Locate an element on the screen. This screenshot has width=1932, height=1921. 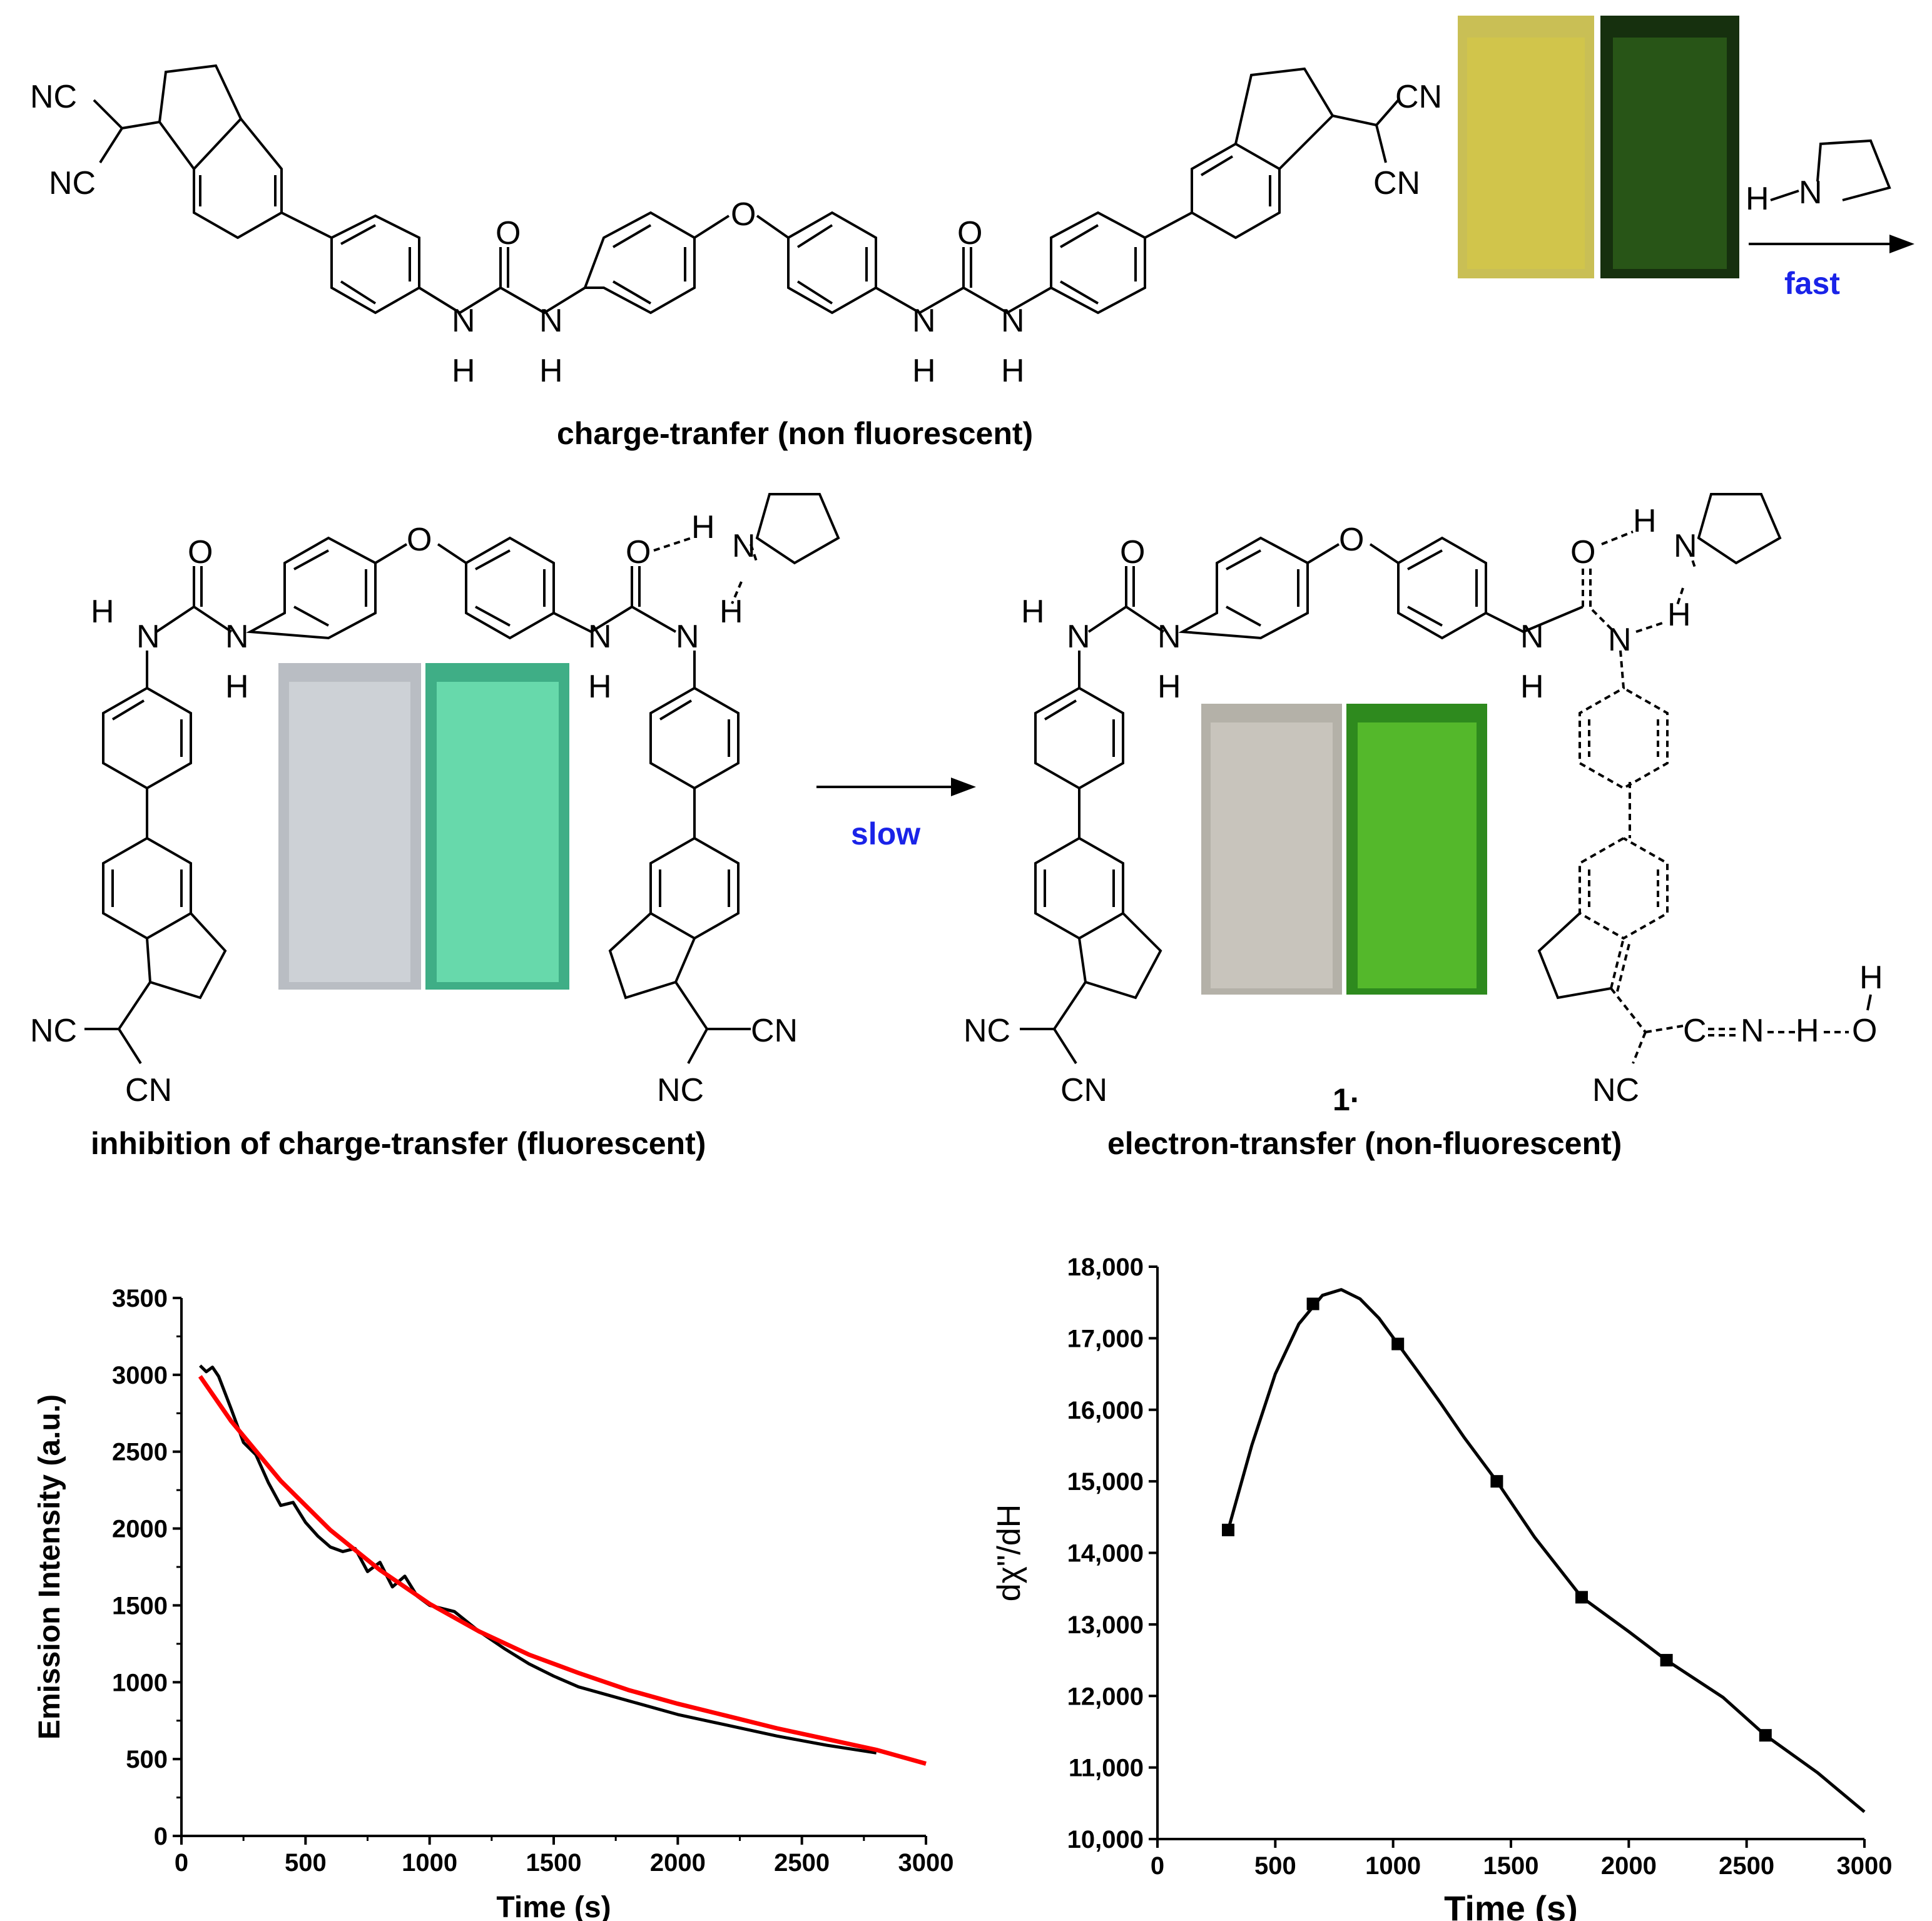
y-tick-label: 500 is located at coordinates (147, 1759).